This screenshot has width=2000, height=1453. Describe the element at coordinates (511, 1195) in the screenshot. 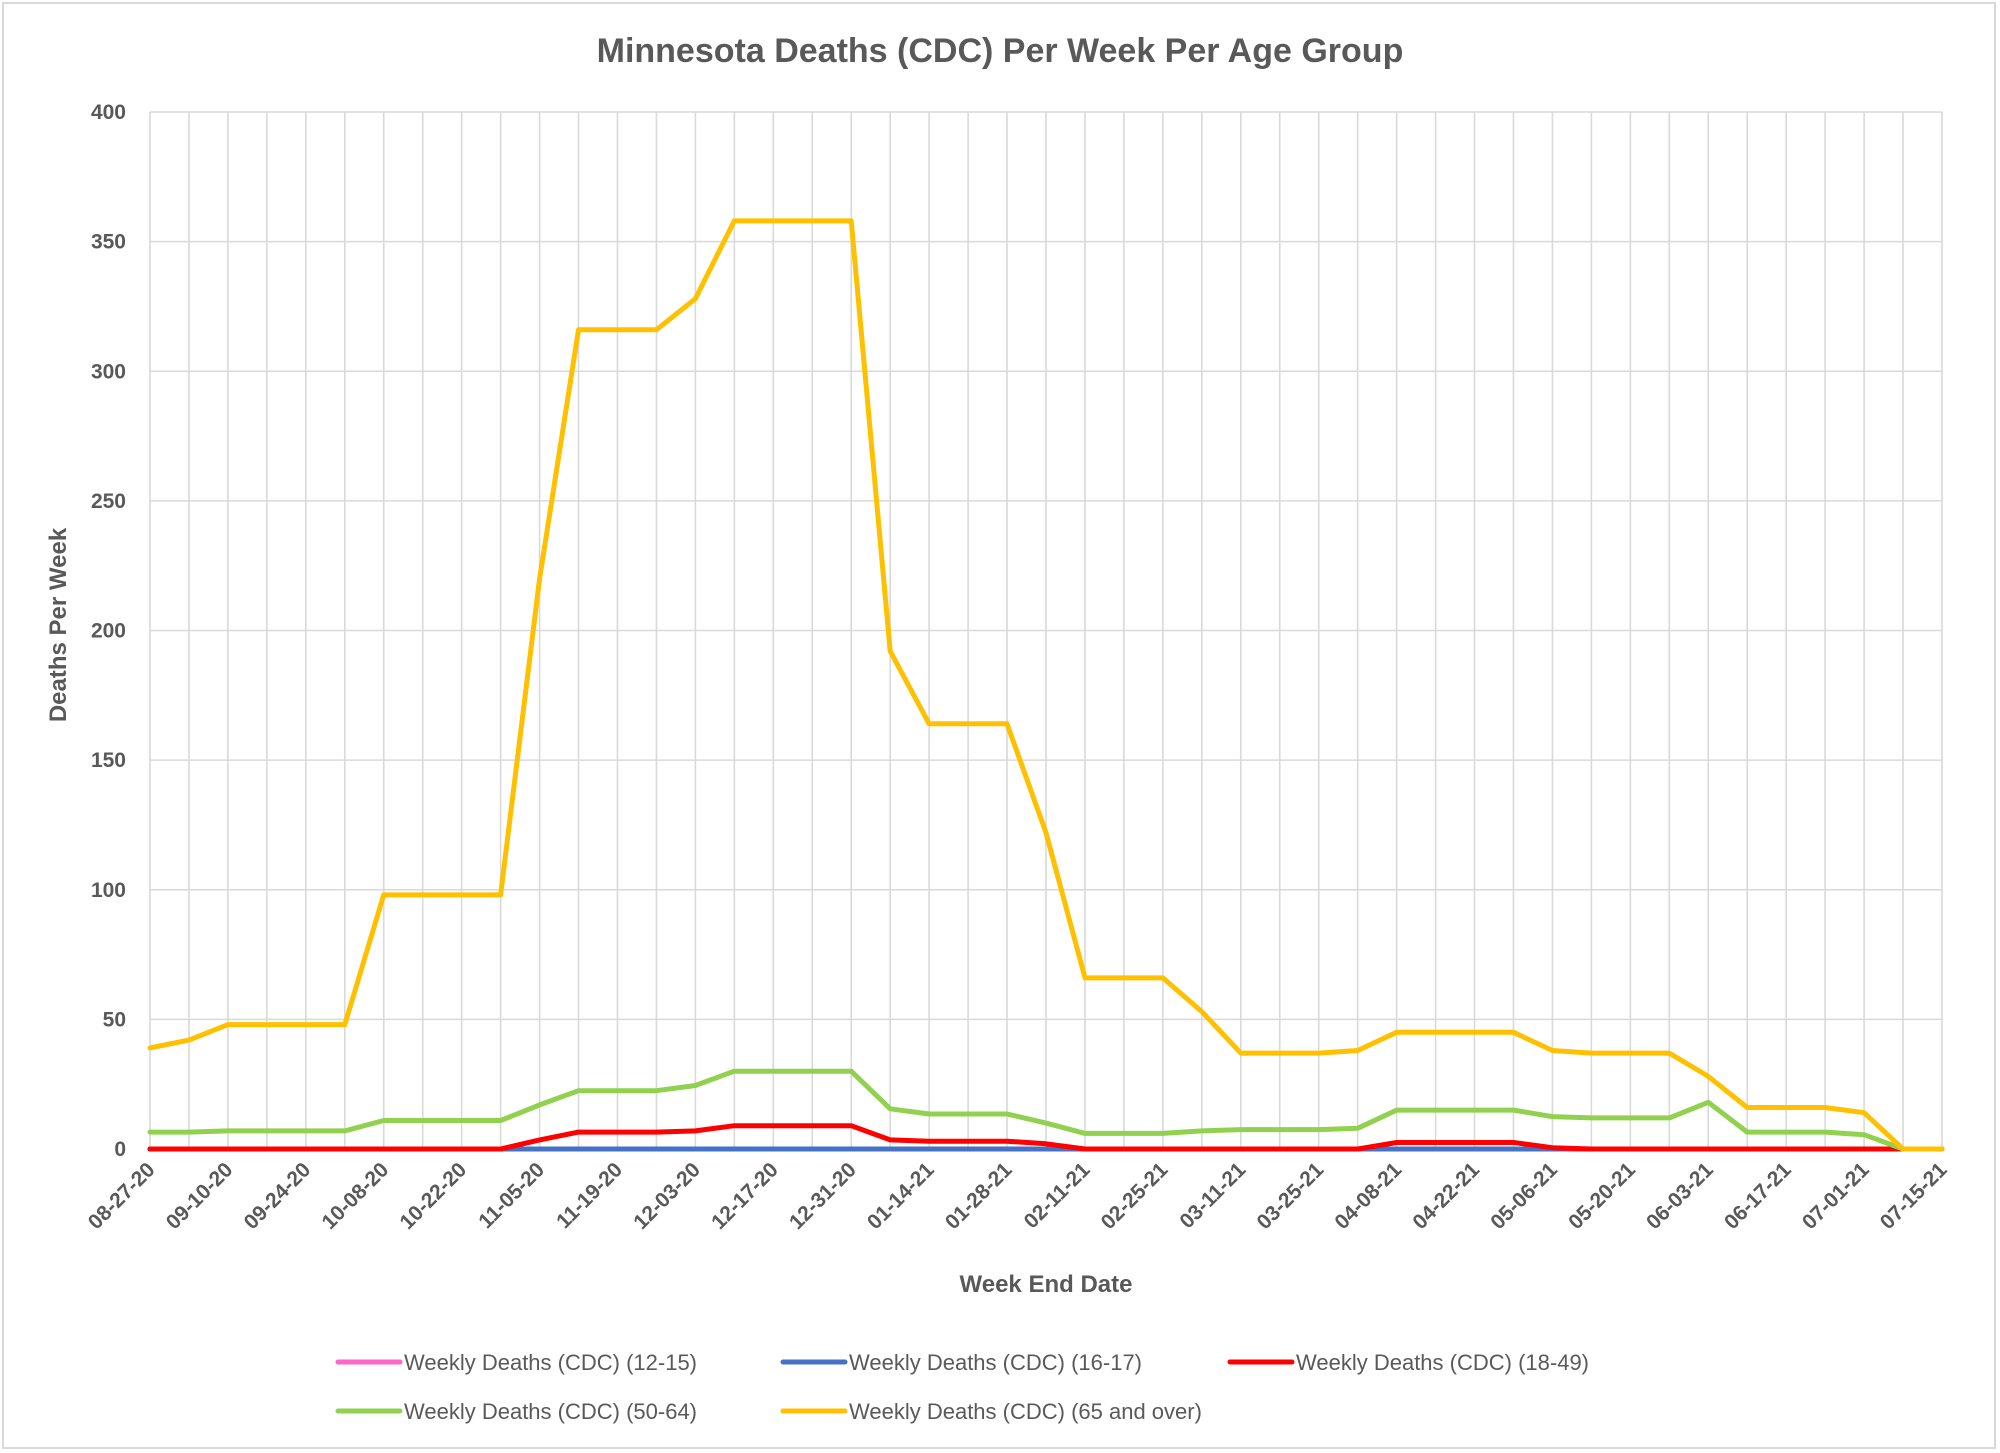

I see `x-tick-label: 11-05-20` at that location.